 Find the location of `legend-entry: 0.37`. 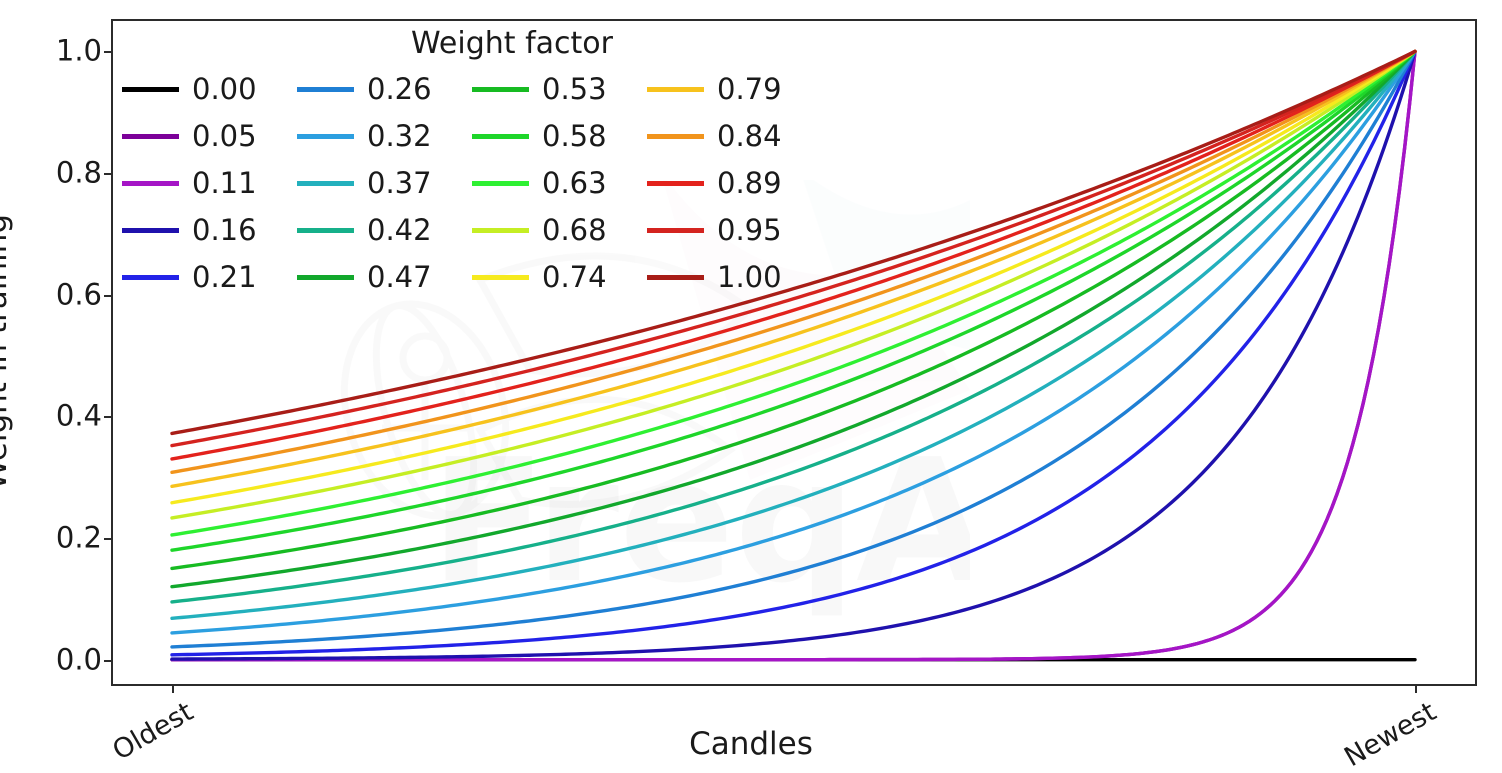

legend-entry: 0.37 is located at coordinates (384, 184).